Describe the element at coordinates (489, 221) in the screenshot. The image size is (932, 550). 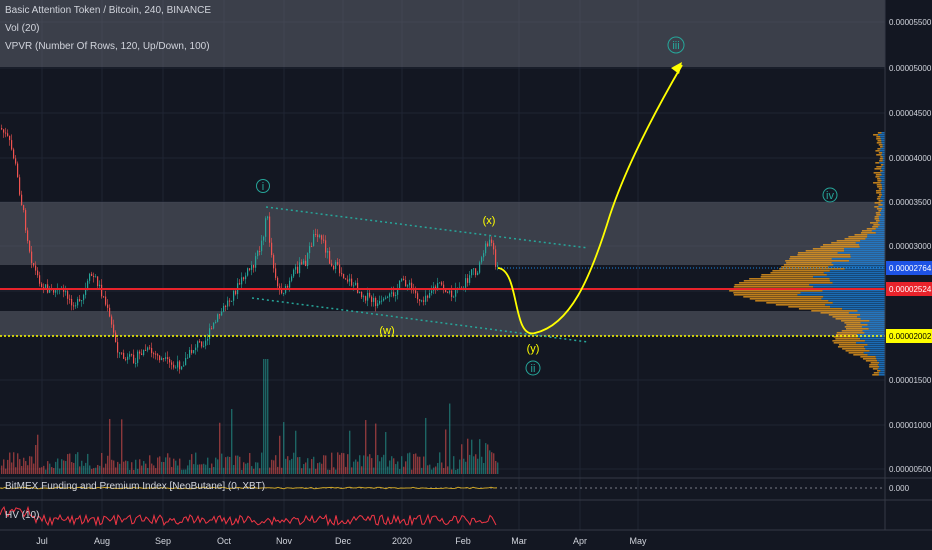
I see `wave-label-x: (x)` at that location.